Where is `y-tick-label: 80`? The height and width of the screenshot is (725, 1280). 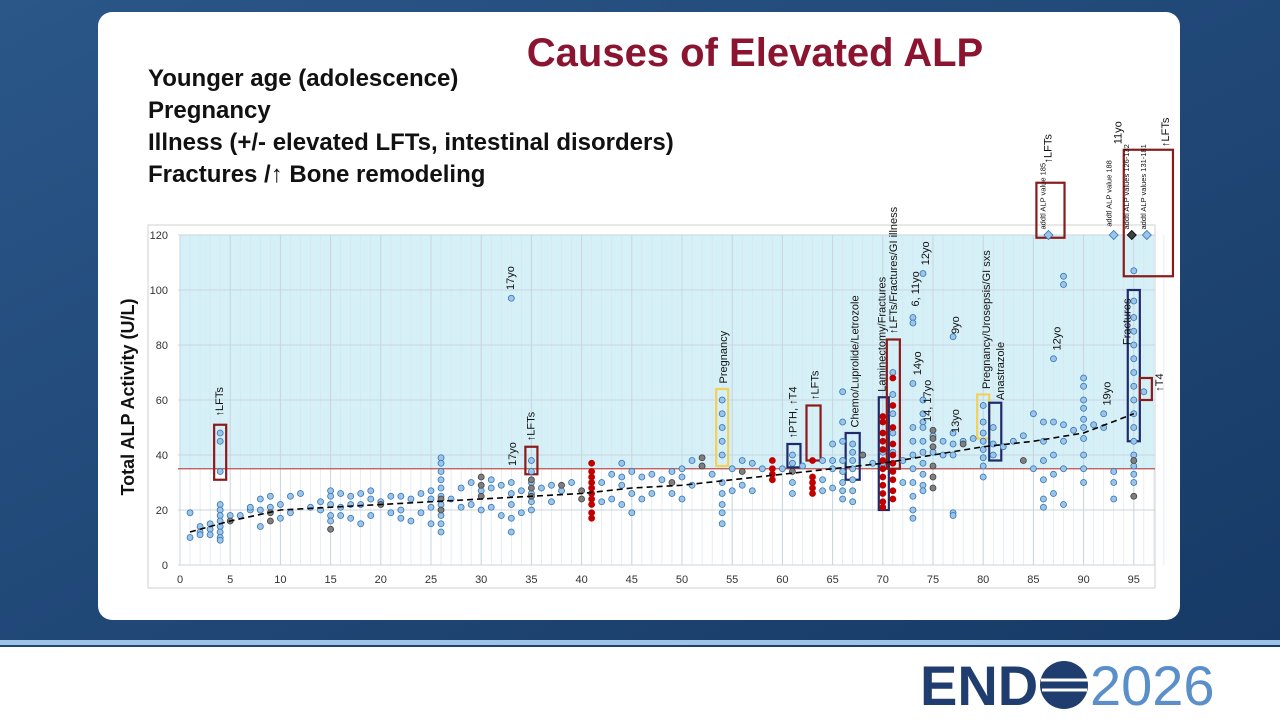 y-tick-label: 80 is located at coordinates (162, 346).